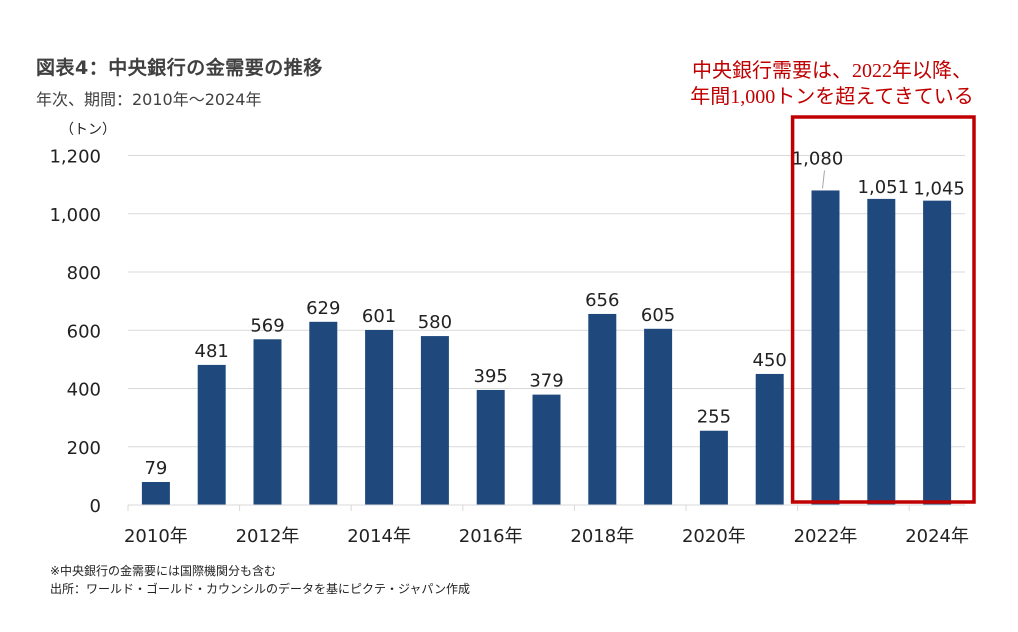 This screenshot has width=1018, height=632. I want to click on data-label: 580, so click(435, 322).